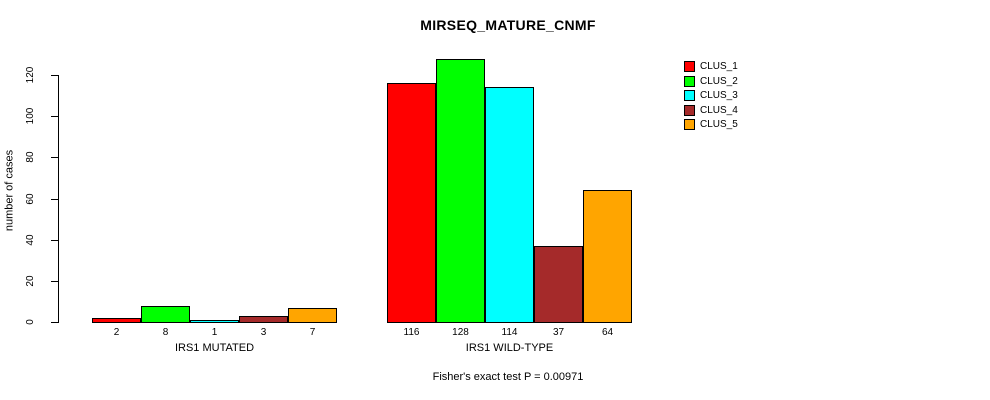  I want to click on group-label: IRS1 MUTATED, so click(214, 348).